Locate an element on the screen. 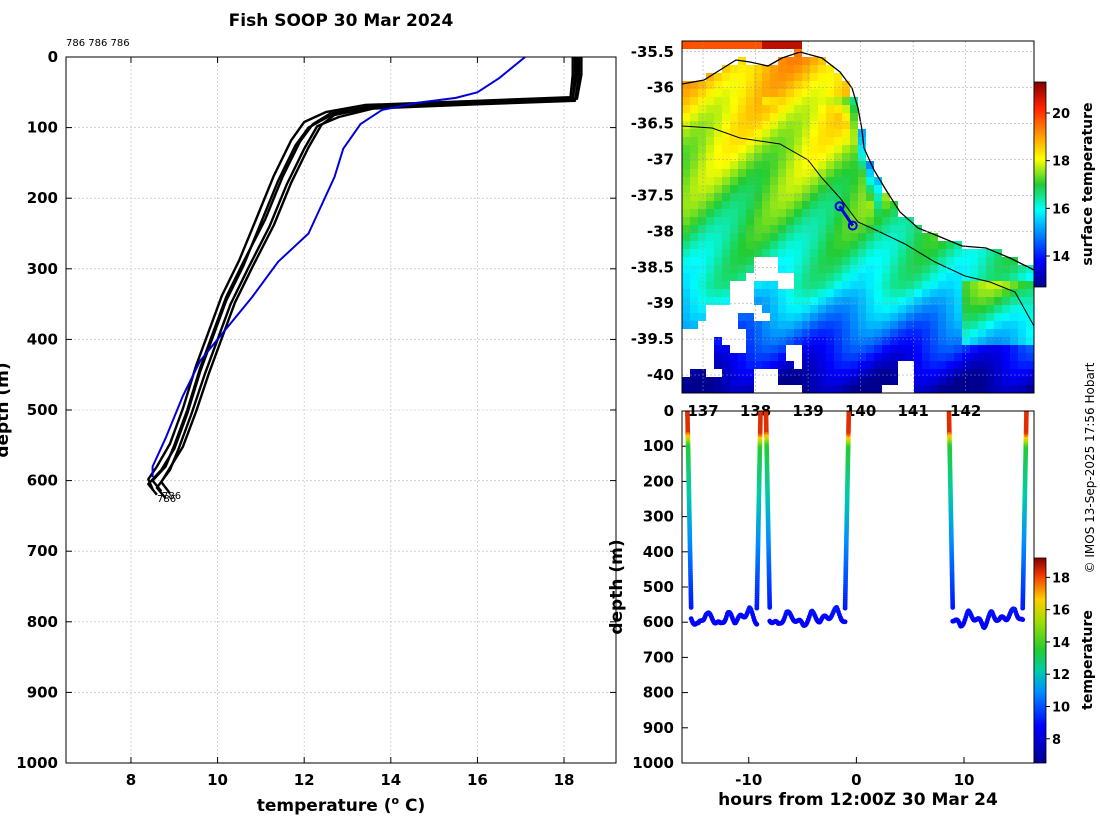 The image size is (1100, 824). profile-x-tick-label: 12 is located at coordinates (304, 780).